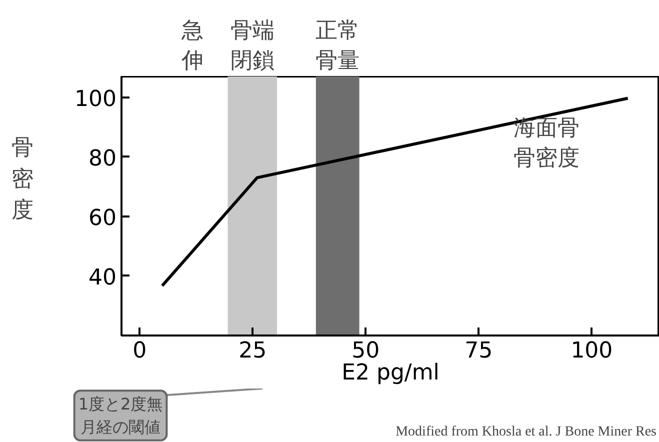 The height and width of the screenshot is (442, 659). I want to click on y-tick-label: 100, so click(95, 99).